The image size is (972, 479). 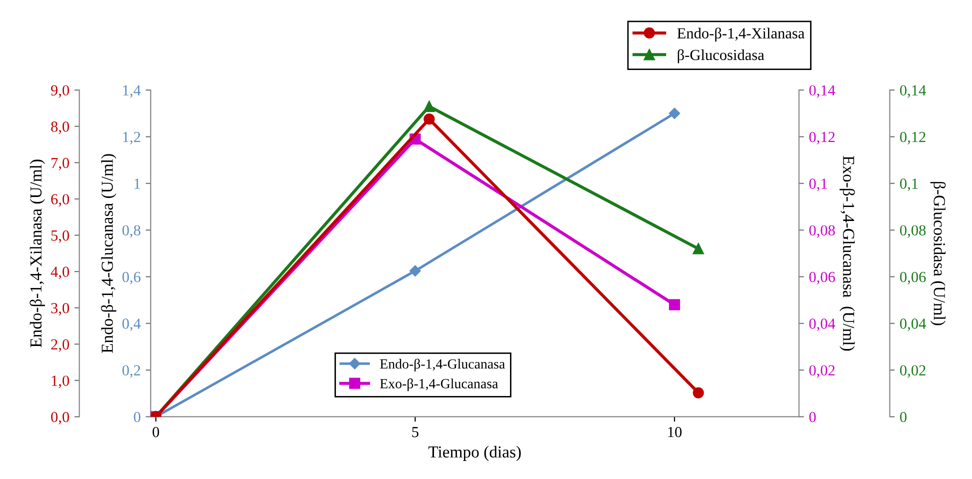 I want to click on y-tick-label: 0,04, so click(x=913, y=325).